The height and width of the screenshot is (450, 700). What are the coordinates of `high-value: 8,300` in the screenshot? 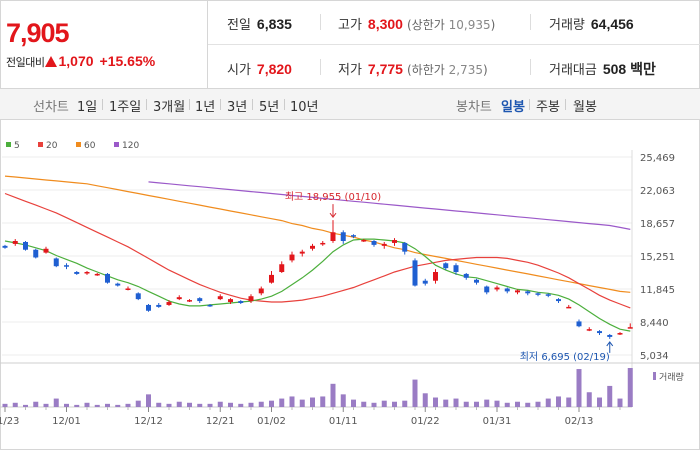 It's located at (385, 24).